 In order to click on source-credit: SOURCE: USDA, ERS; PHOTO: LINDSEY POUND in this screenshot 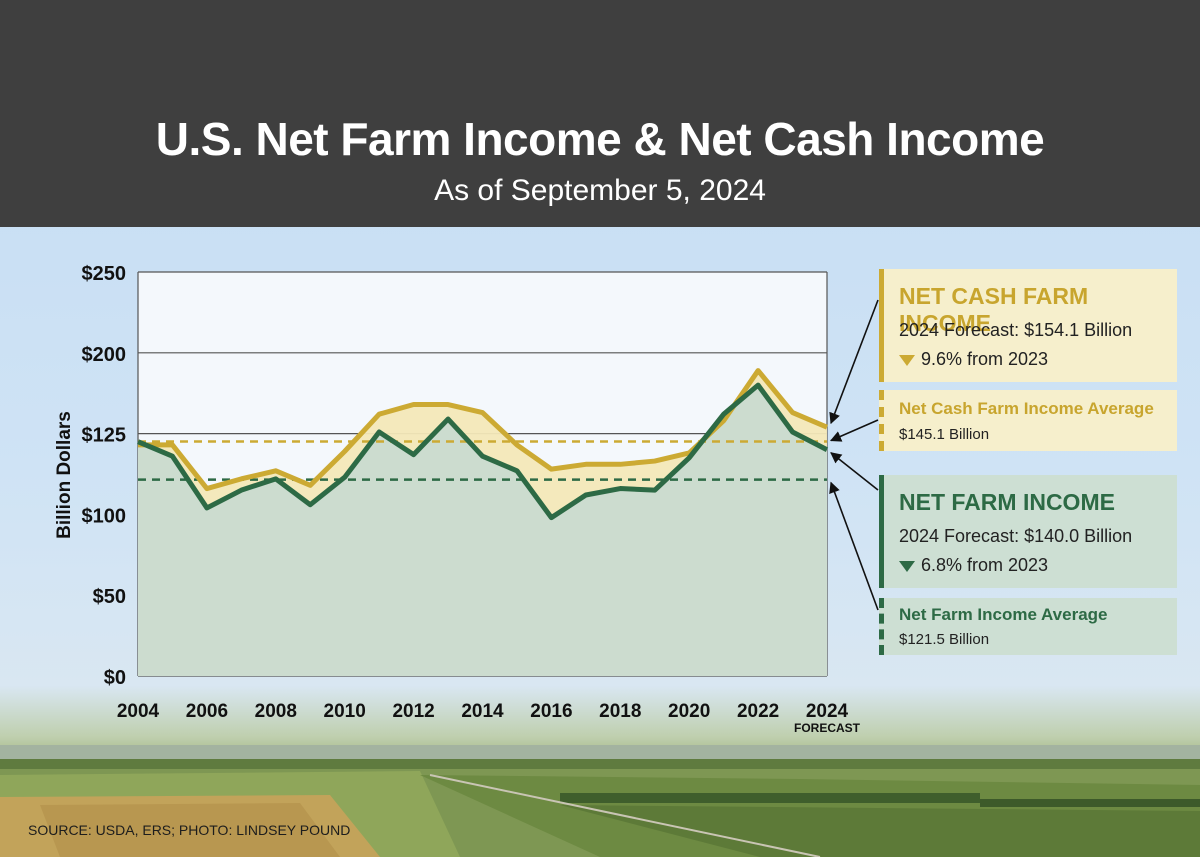, I will do `click(189, 830)`.